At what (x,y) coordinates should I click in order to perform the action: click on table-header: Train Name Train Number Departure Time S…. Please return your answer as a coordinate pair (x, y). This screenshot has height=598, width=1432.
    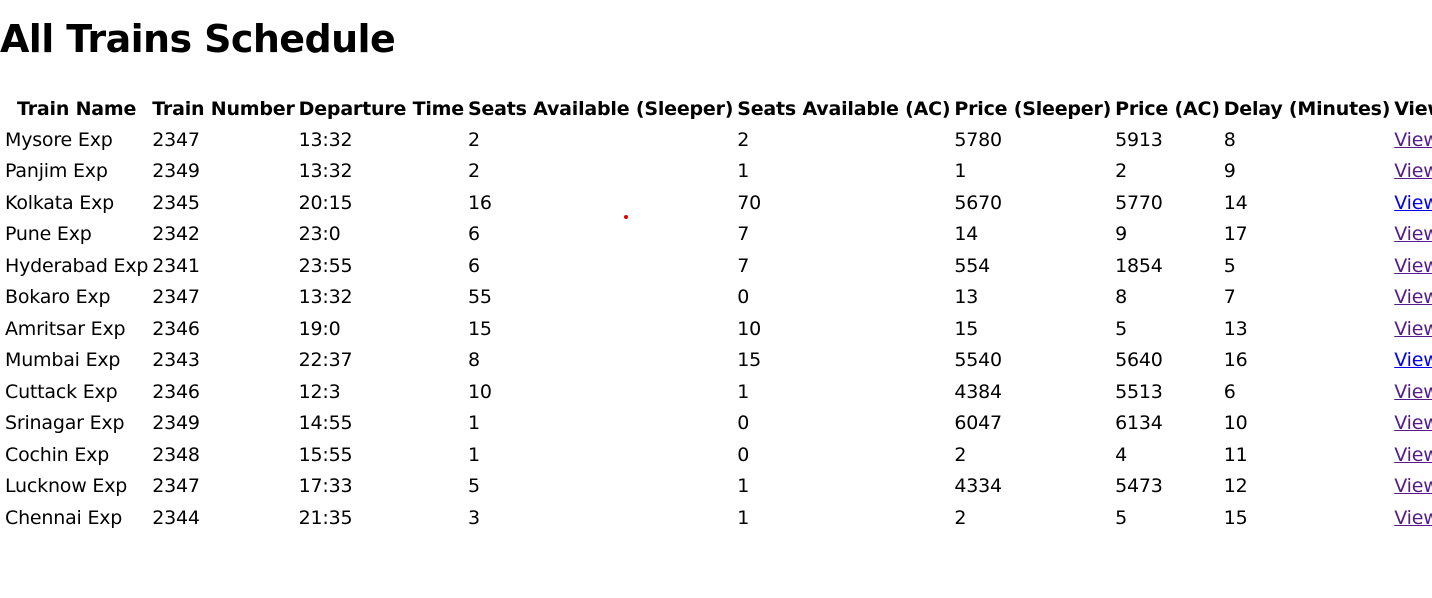
    Looking at the image, I should click on (718, 109).